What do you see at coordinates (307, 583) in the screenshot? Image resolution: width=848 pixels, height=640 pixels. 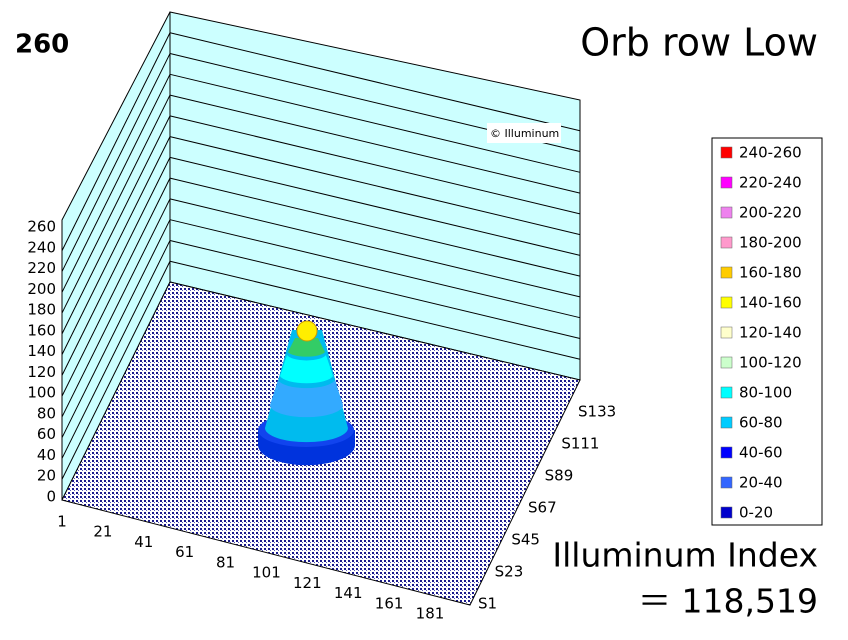 I see `x-tick-label: 121` at bounding box center [307, 583].